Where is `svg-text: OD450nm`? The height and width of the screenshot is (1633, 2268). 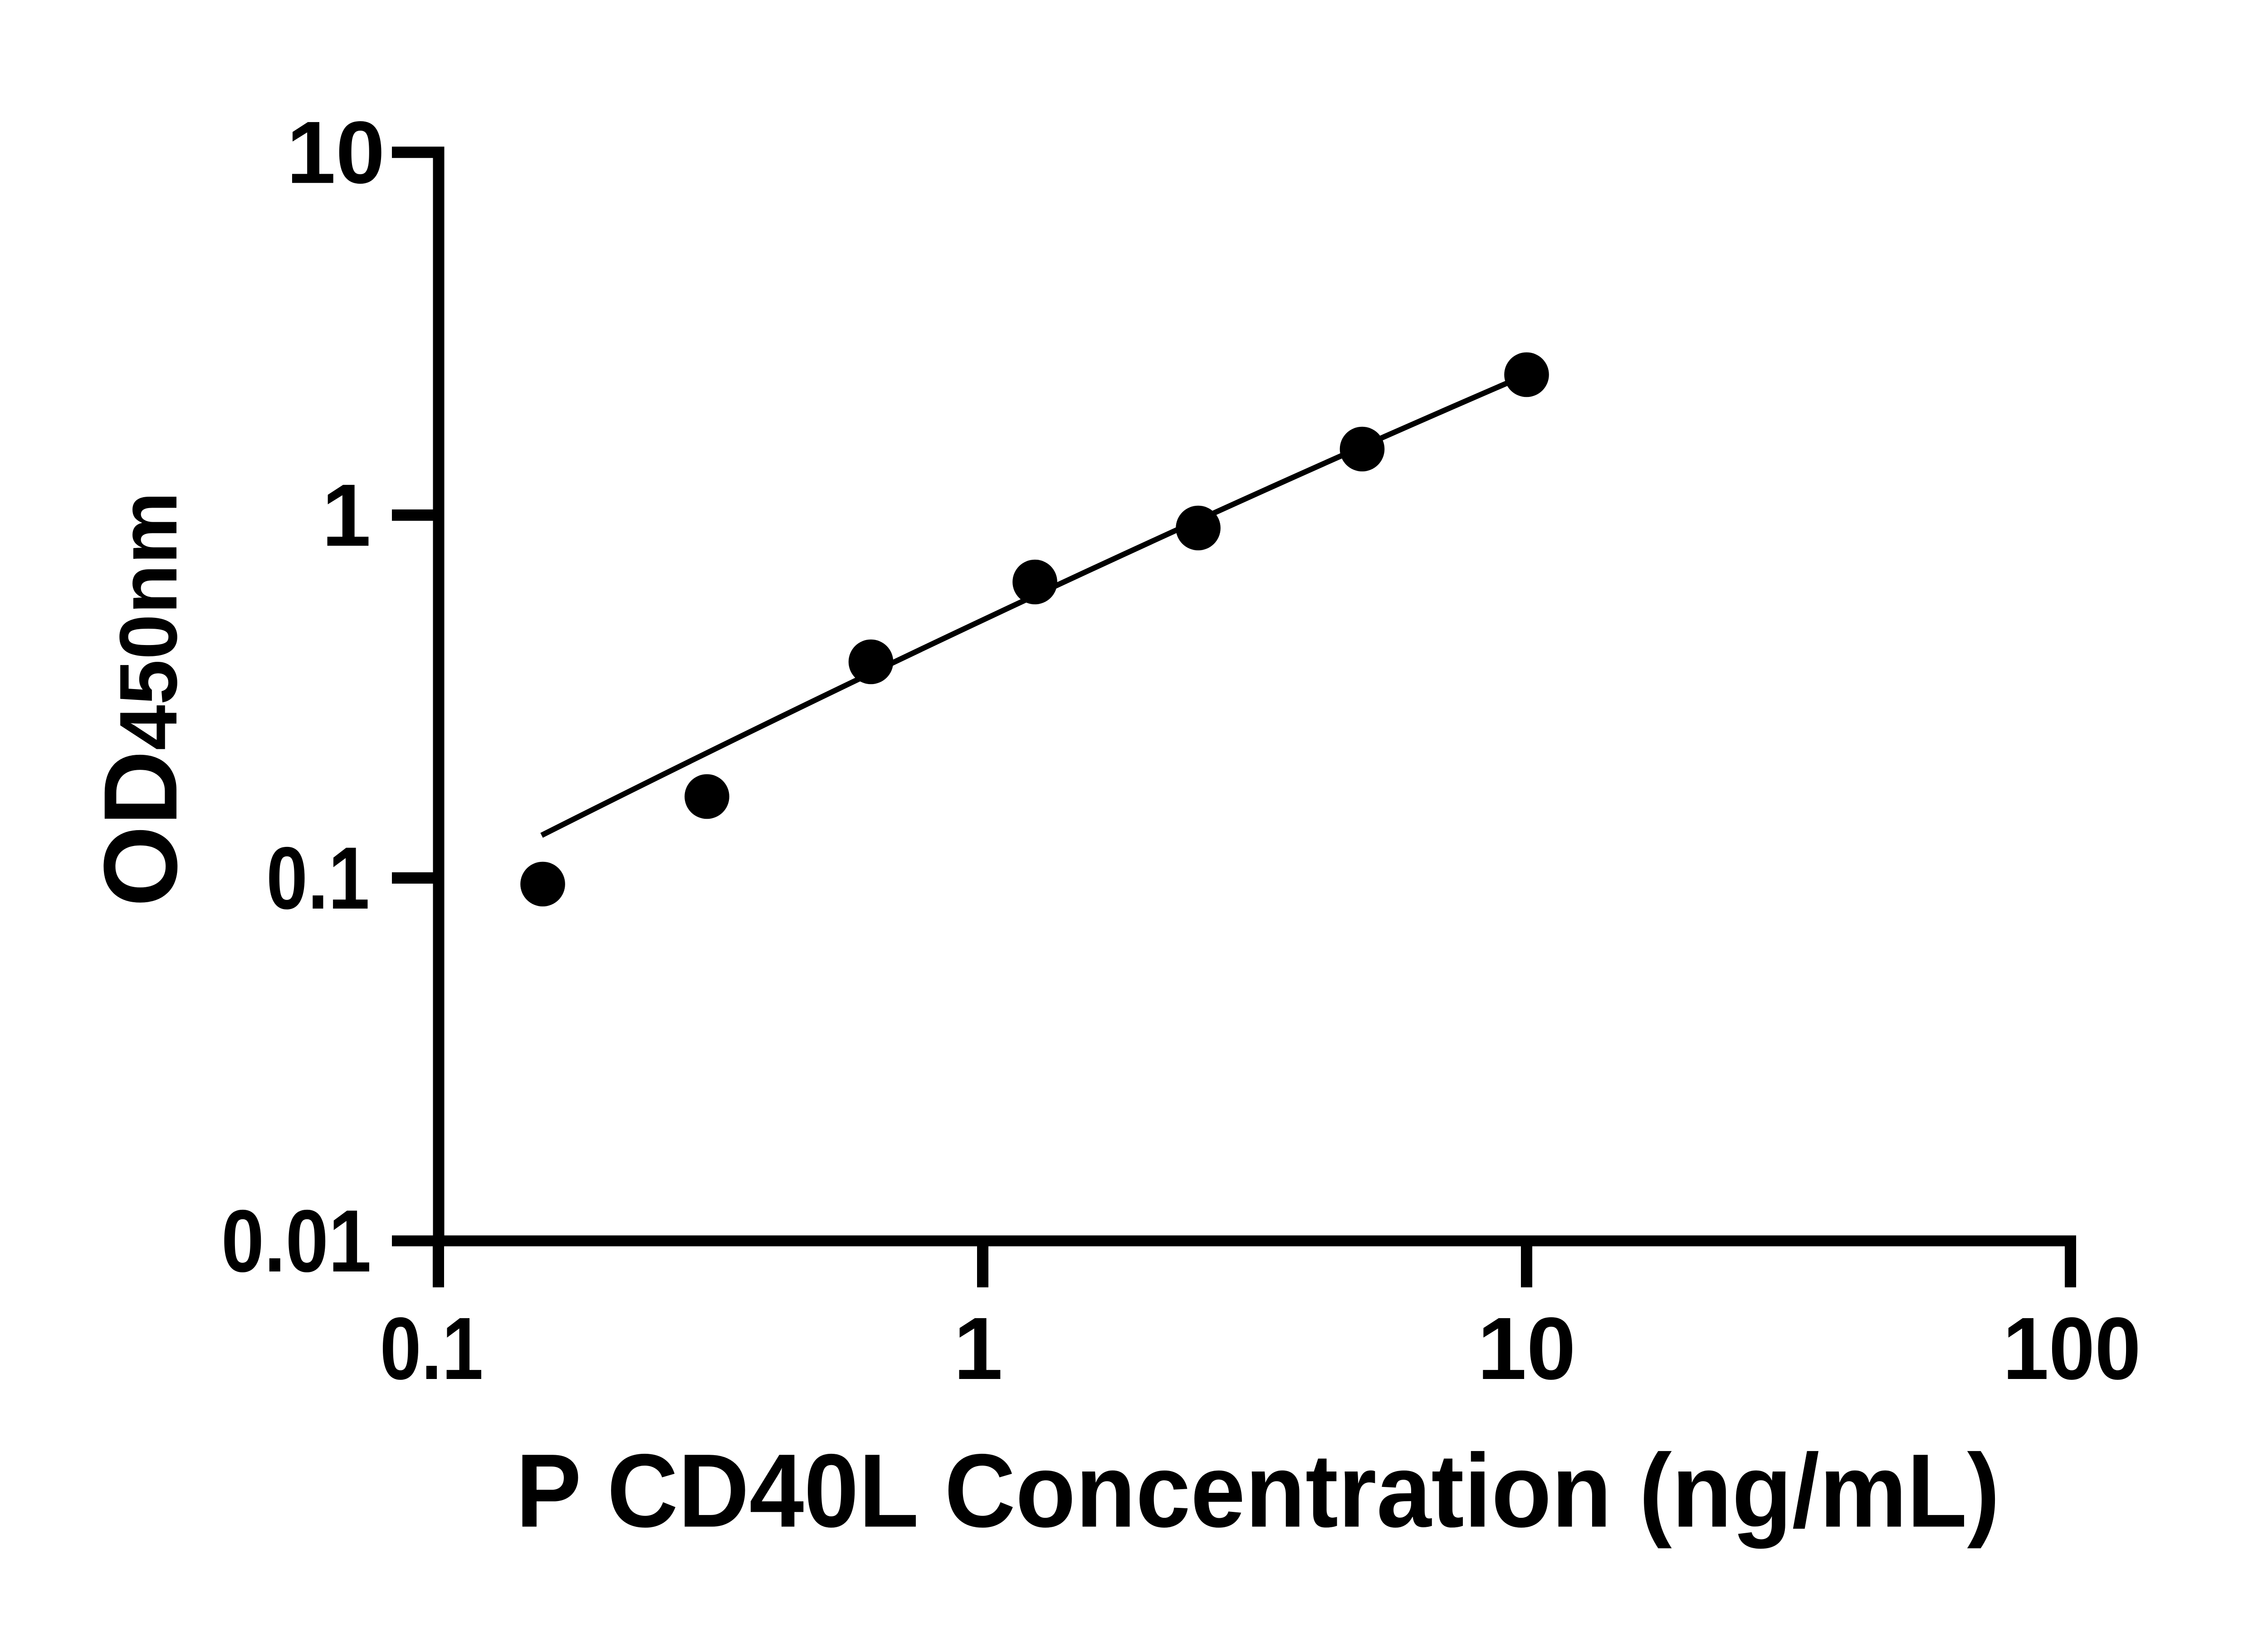 svg-text: OD450nm is located at coordinates (140, 699).